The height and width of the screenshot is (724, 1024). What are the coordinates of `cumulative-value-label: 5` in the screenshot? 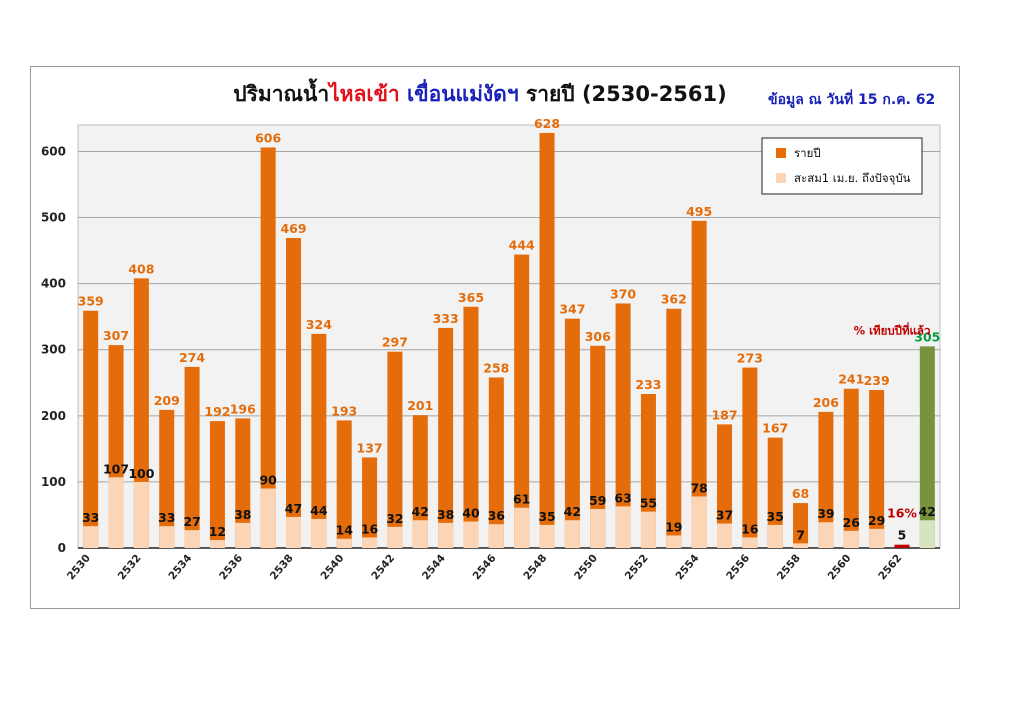 It's located at (902, 535).